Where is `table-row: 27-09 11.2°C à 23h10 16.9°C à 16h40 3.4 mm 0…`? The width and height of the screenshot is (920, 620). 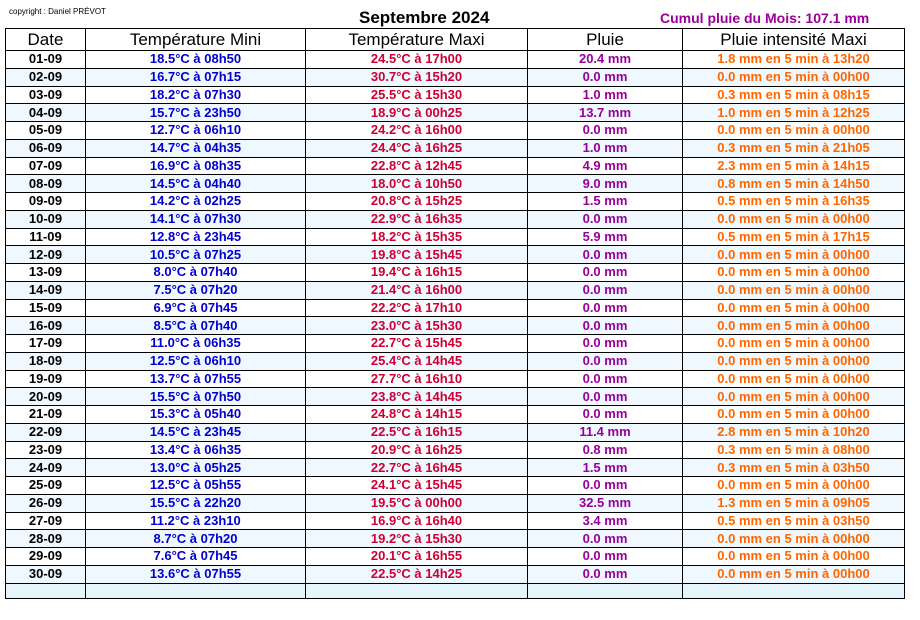
table-row: 27-09 11.2°C à 23h10 16.9°C à 16h40 3.4 mm 0… is located at coordinates (455, 521).